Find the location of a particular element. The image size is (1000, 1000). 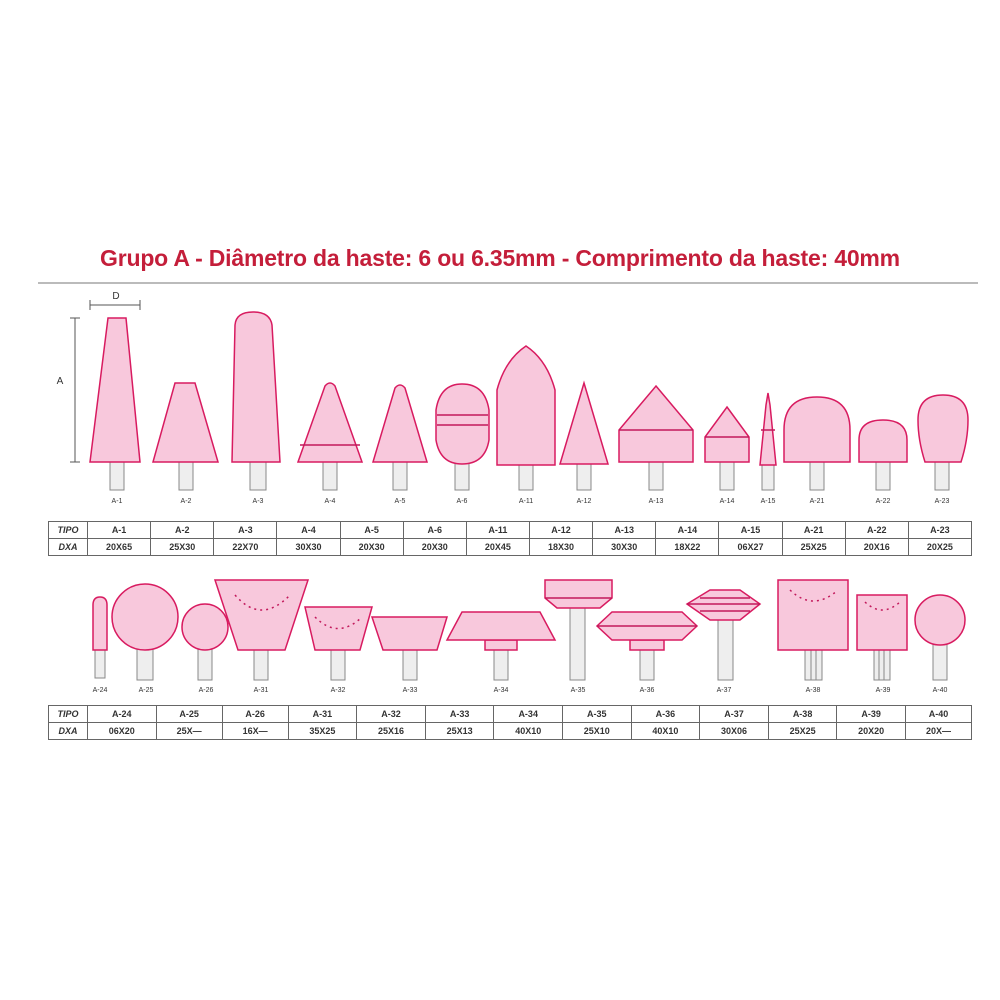

tool-a-31: A-31 is located at coordinates (261, 636).